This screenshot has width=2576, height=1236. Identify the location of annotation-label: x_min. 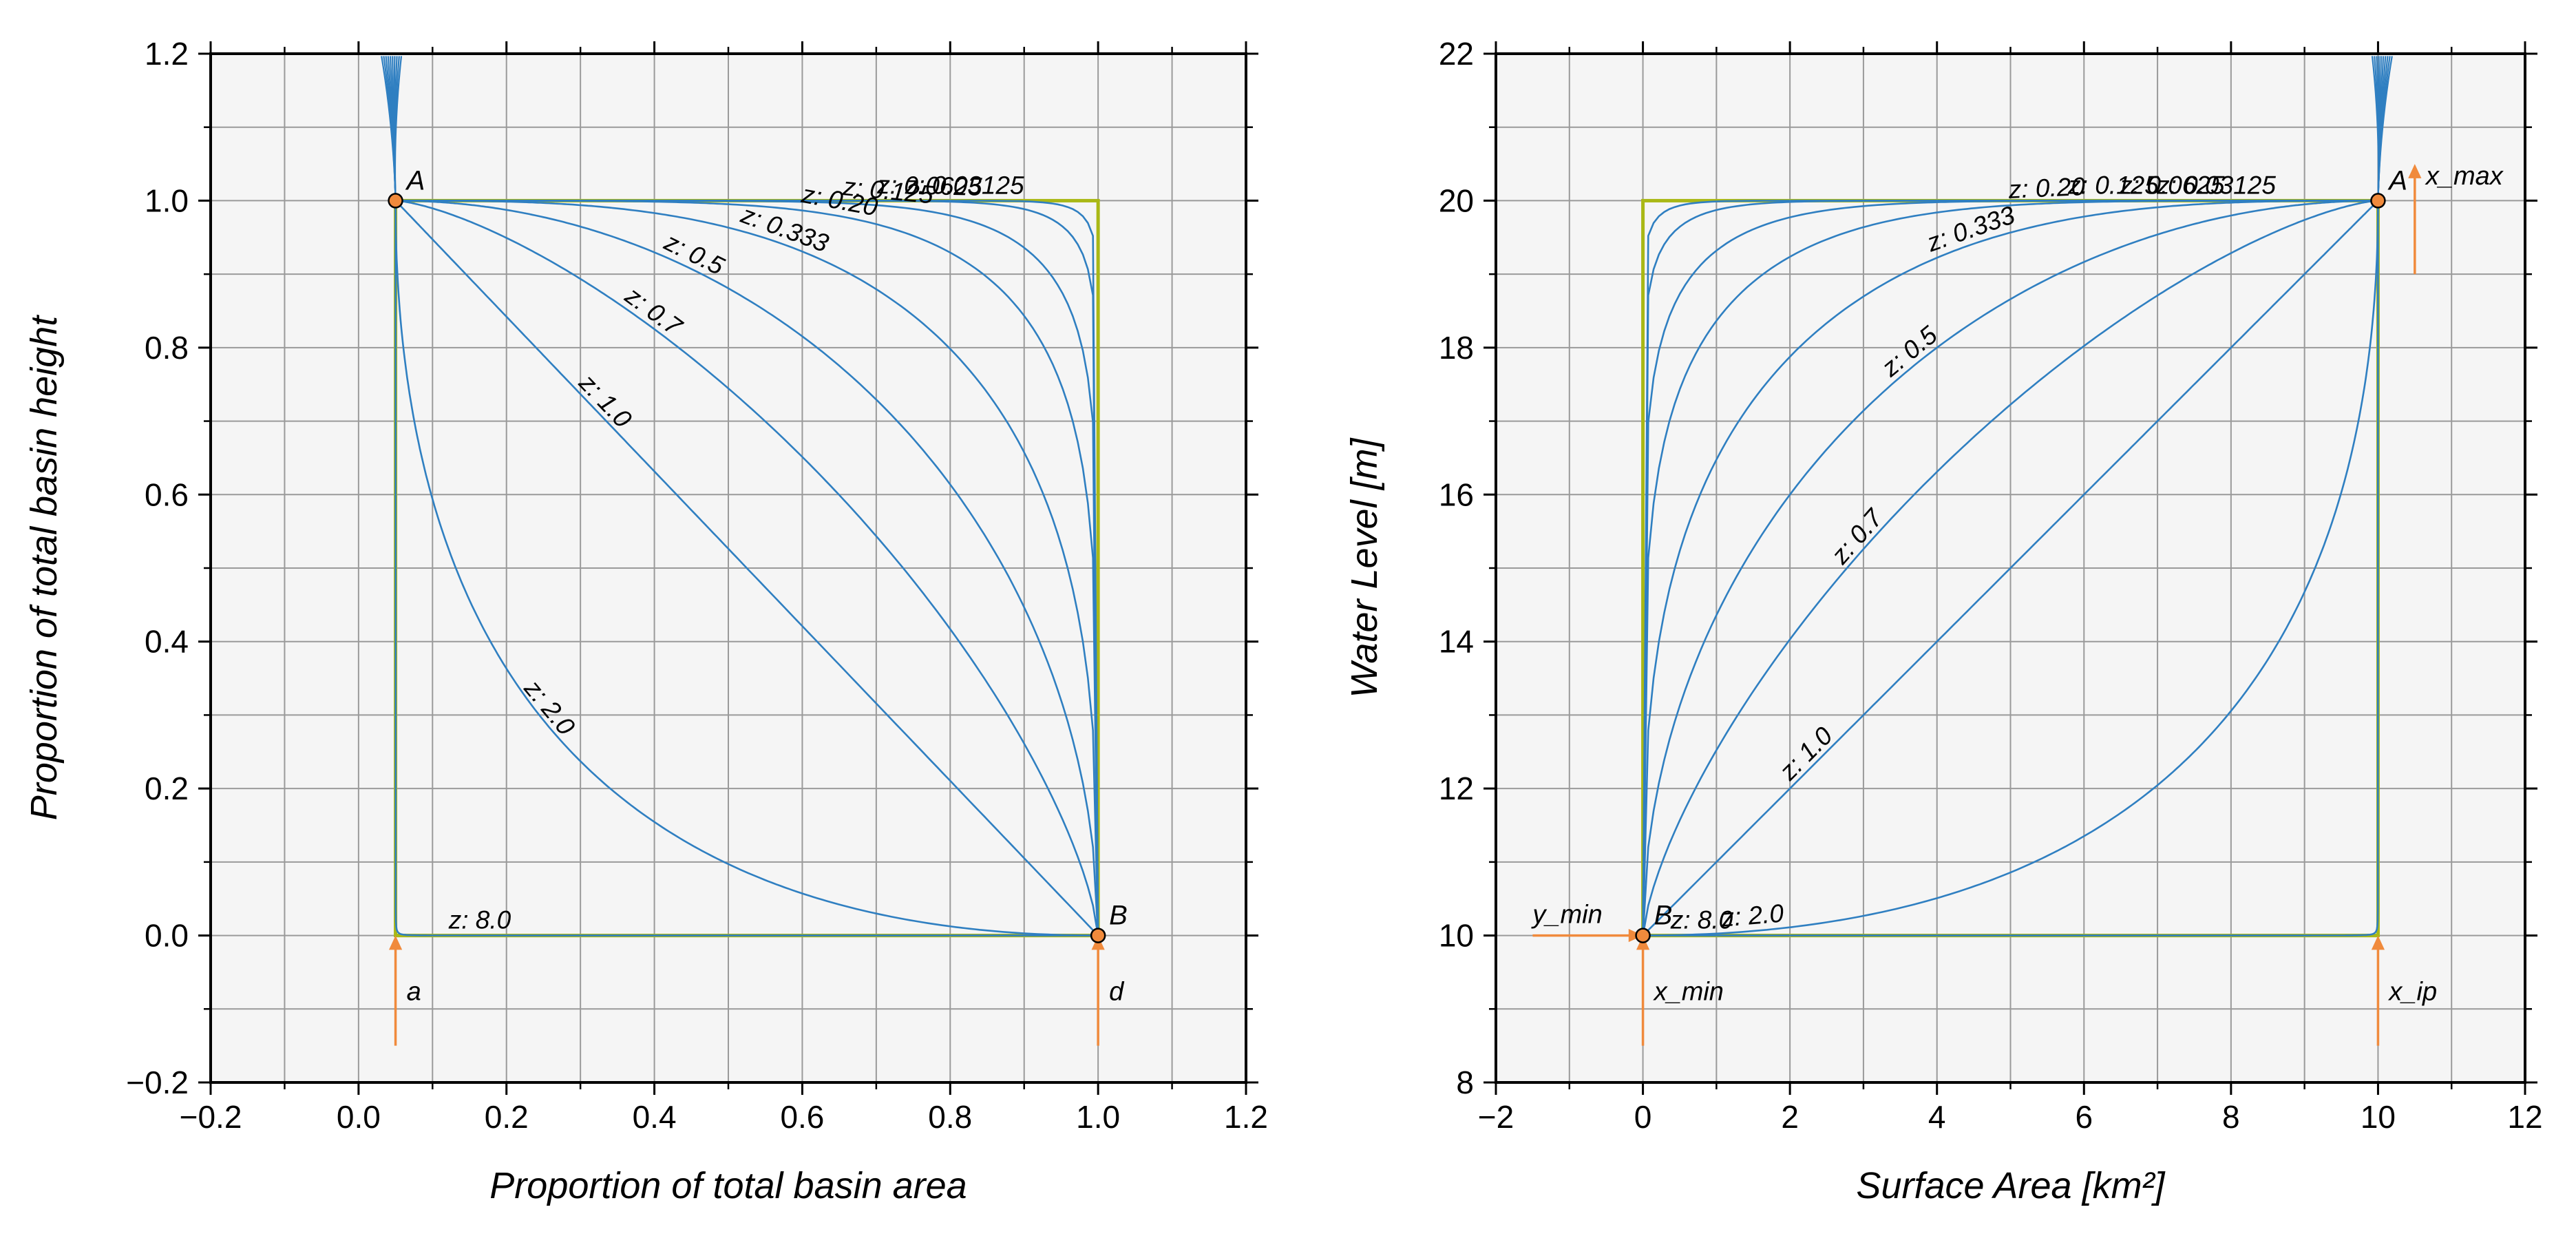
(1689, 992).